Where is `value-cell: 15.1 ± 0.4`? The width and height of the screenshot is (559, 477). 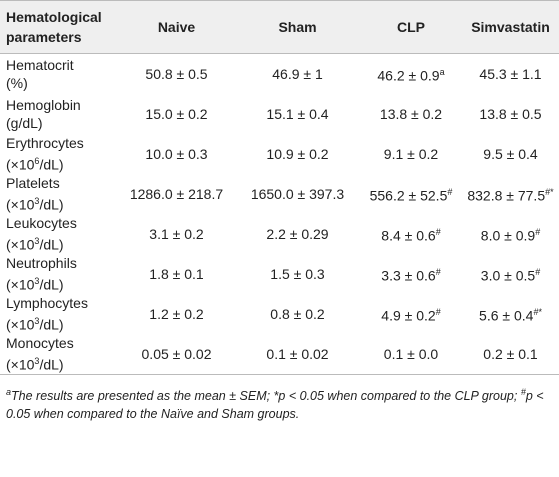 value-cell: 15.1 ± 0.4 is located at coordinates (297, 114).